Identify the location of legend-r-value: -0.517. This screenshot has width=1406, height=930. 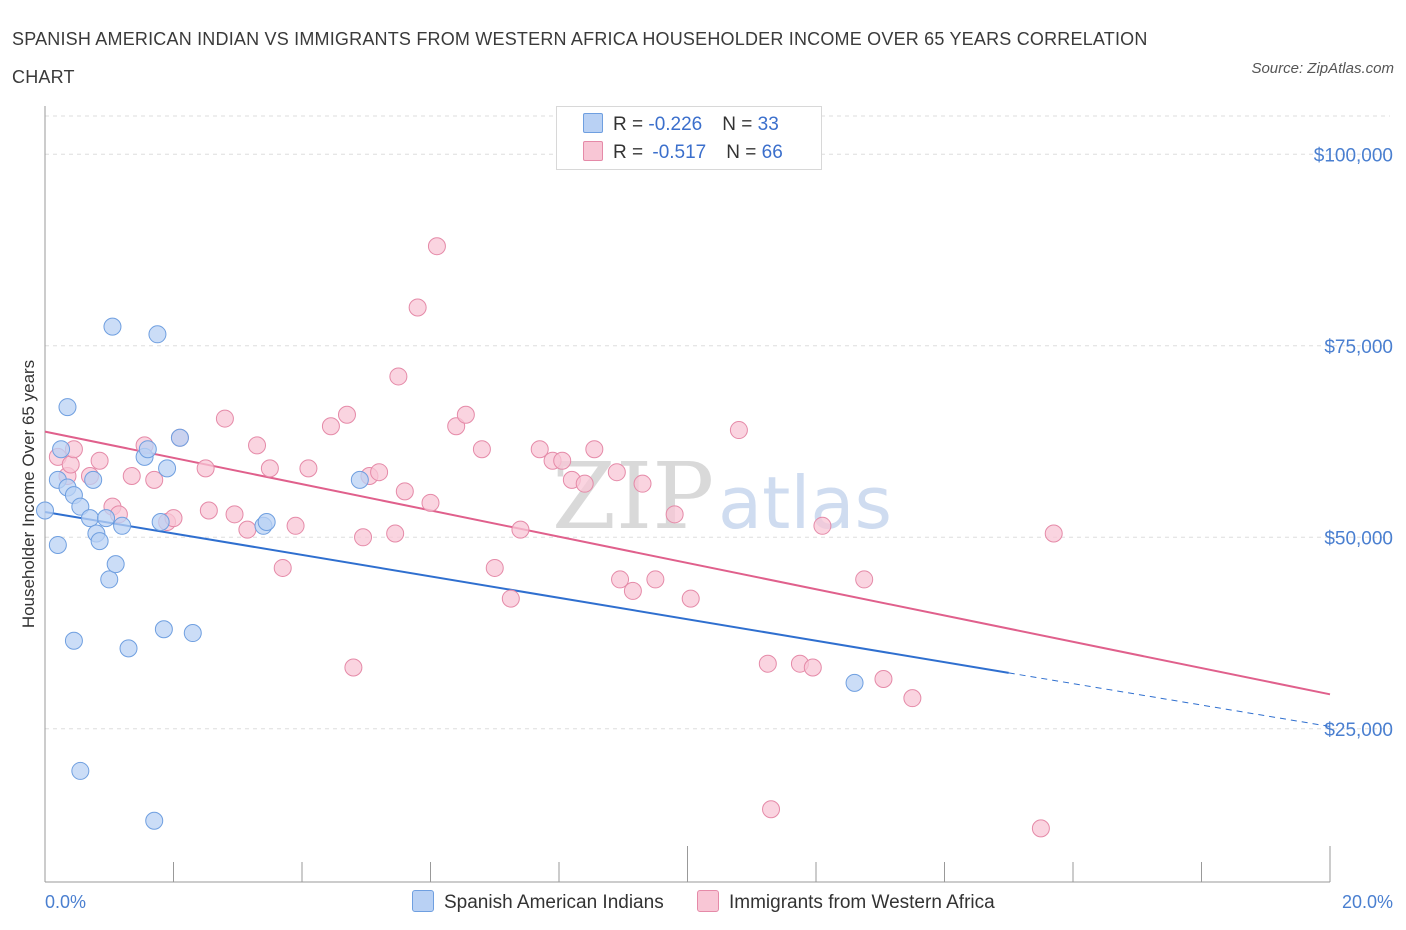
(679, 152).